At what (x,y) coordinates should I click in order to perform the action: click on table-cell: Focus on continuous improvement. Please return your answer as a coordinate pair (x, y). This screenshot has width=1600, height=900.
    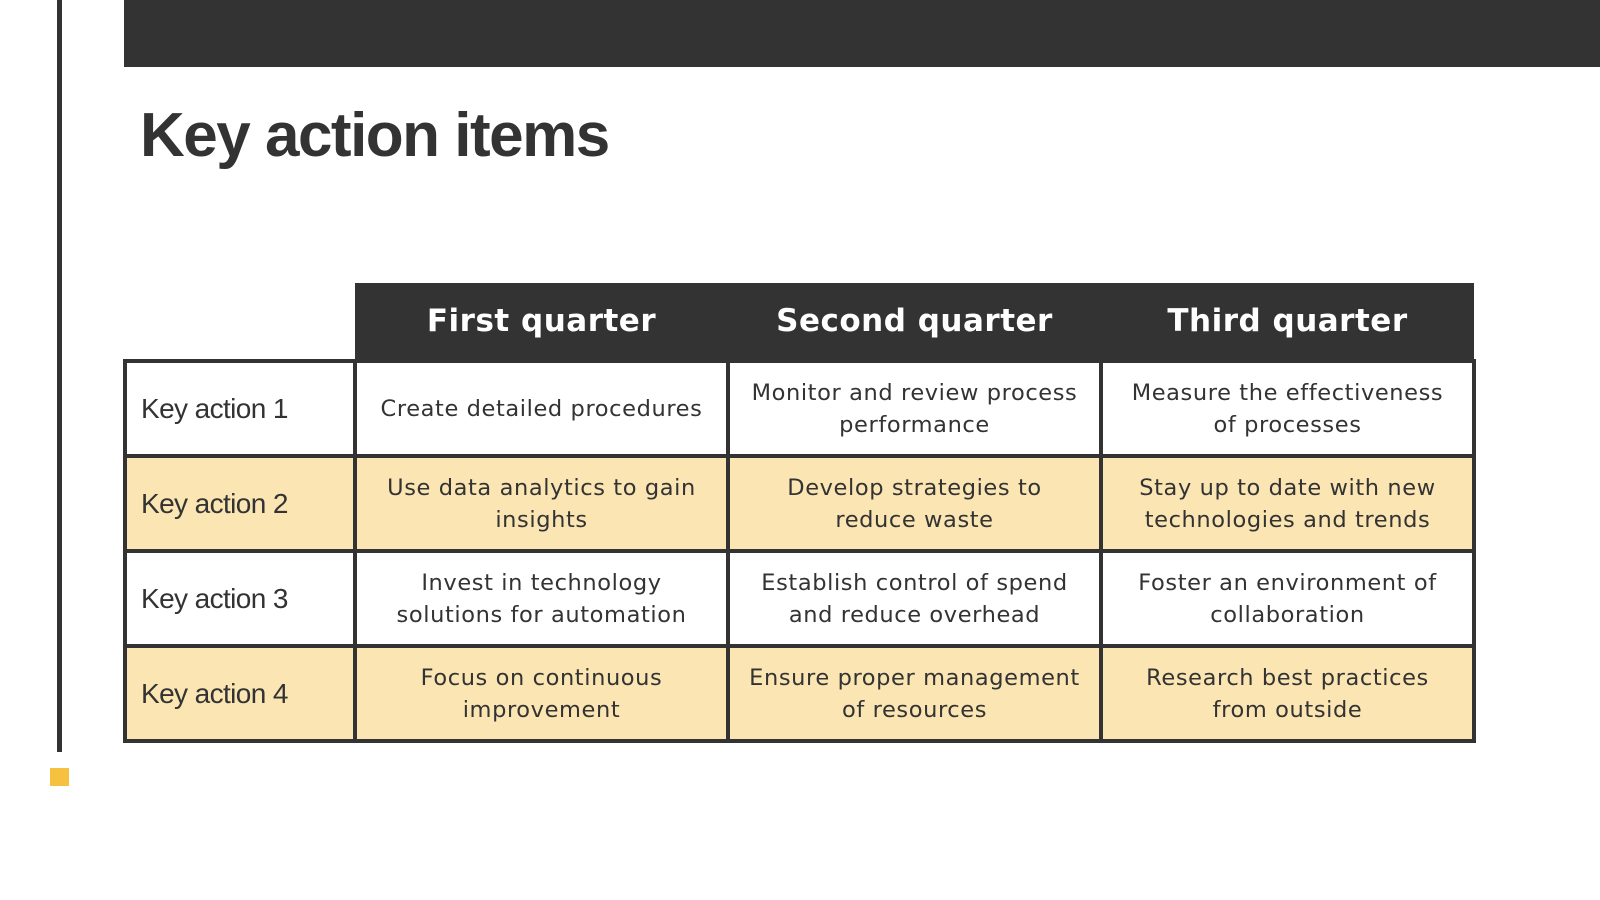
    Looking at the image, I should click on (541, 693).